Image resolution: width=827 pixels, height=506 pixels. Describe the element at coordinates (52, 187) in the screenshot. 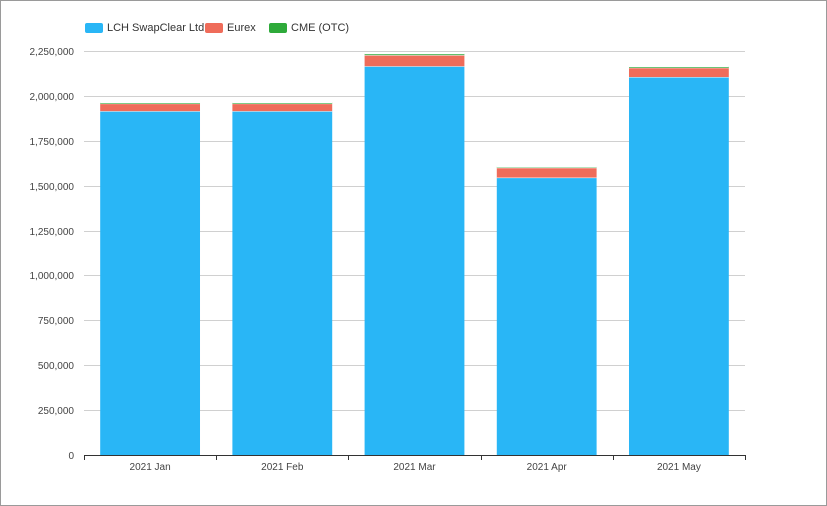

I see `y-tick-label: 1,500,000` at that location.